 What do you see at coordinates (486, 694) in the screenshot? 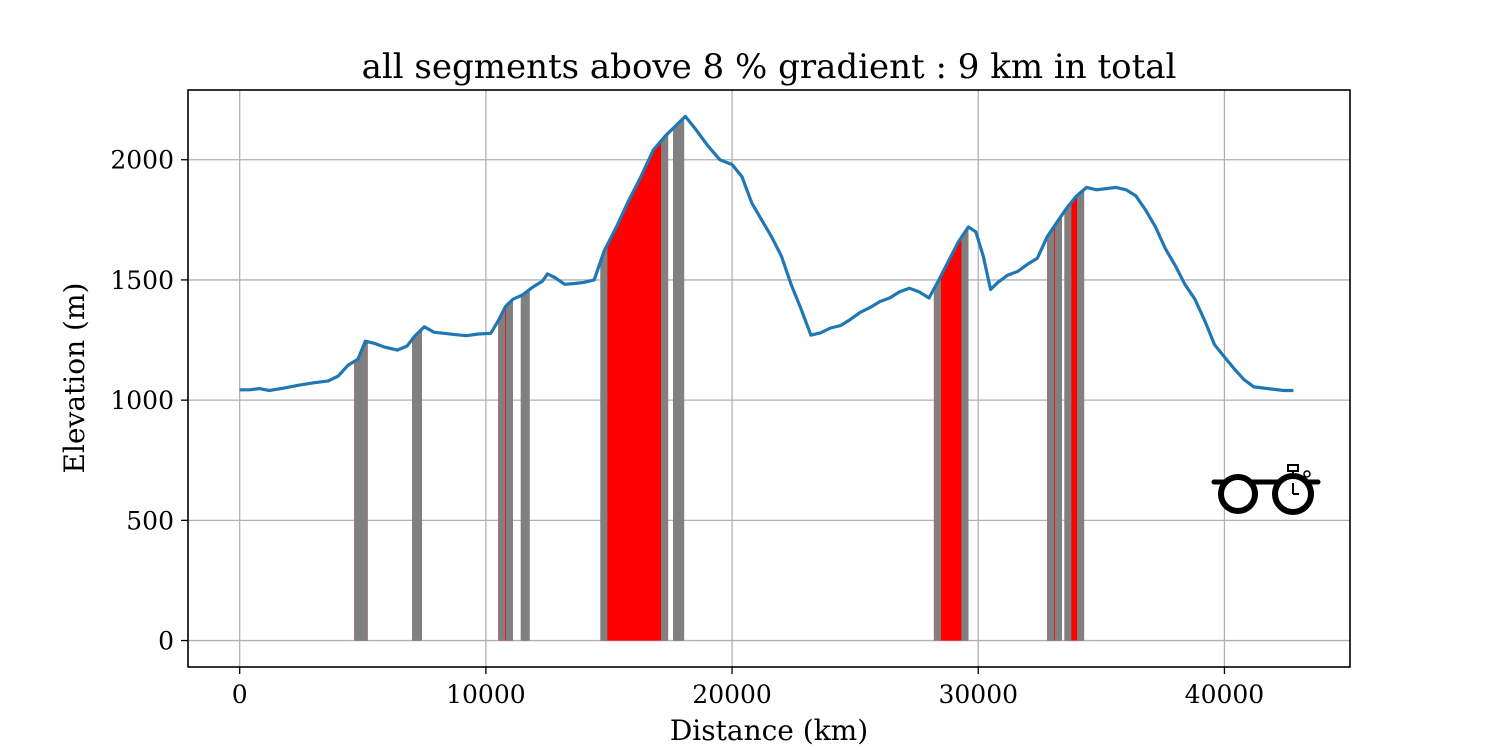
I see `x-tick-label-1: 10000` at bounding box center [486, 694].